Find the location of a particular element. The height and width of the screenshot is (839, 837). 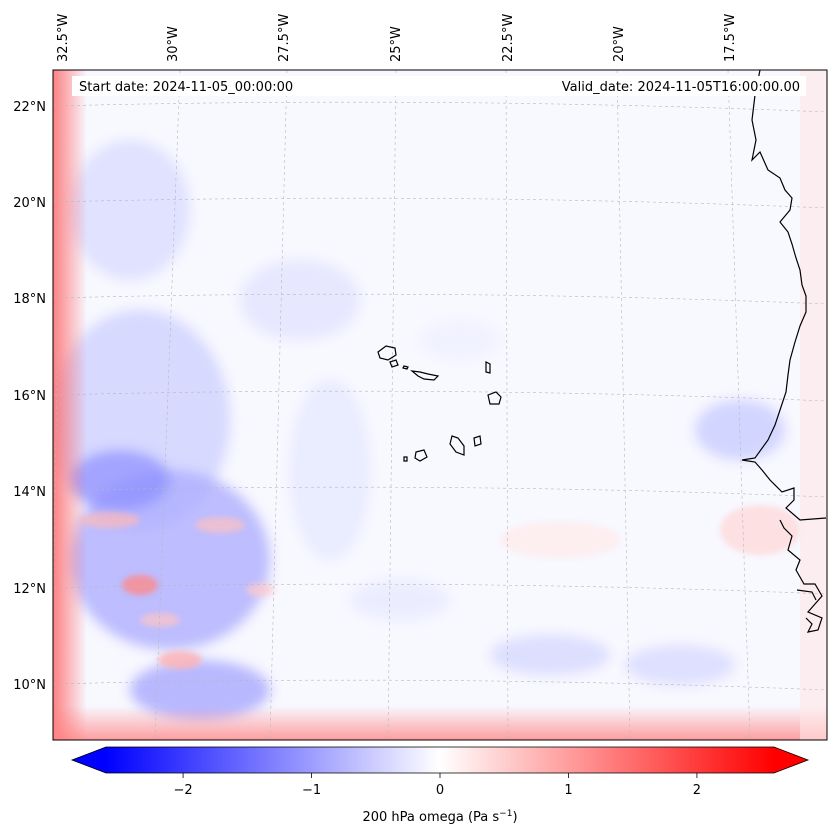

colorbar-gradient is located at coordinates (440, 760).